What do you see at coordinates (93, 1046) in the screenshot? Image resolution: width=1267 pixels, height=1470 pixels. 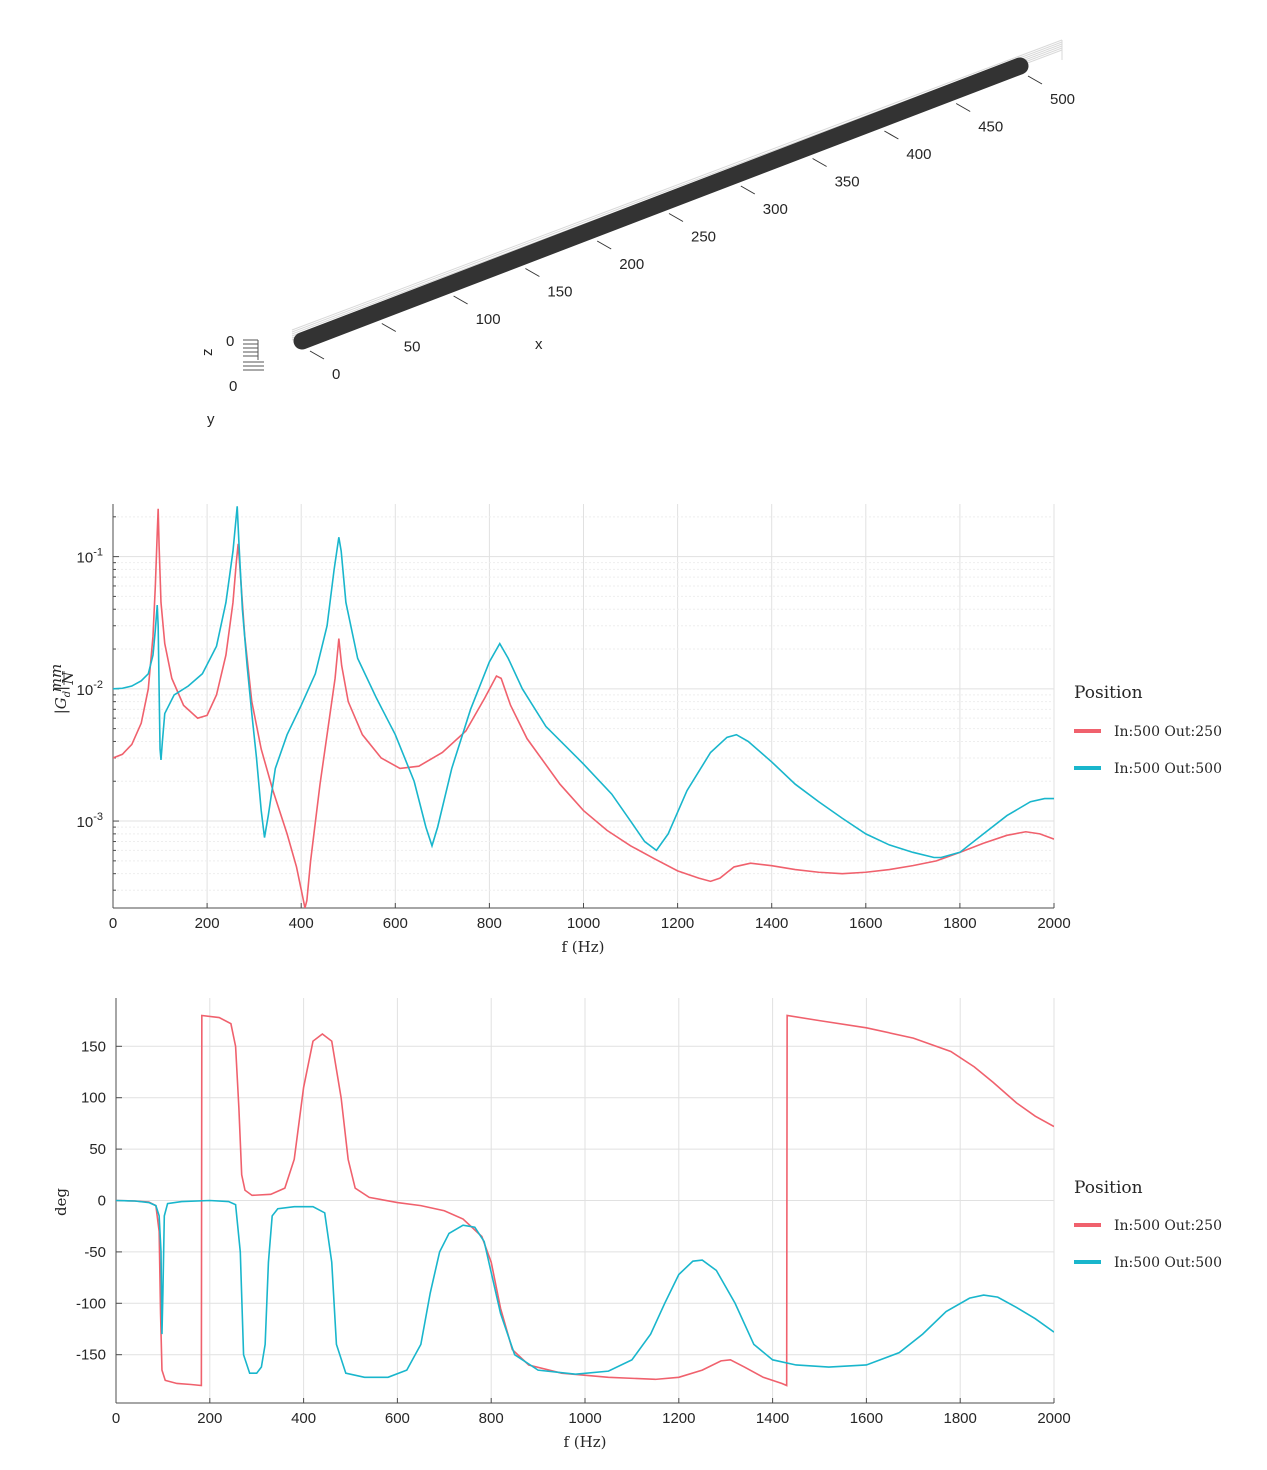 I see `y-tick-label: 150` at bounding box center [93, 1046].